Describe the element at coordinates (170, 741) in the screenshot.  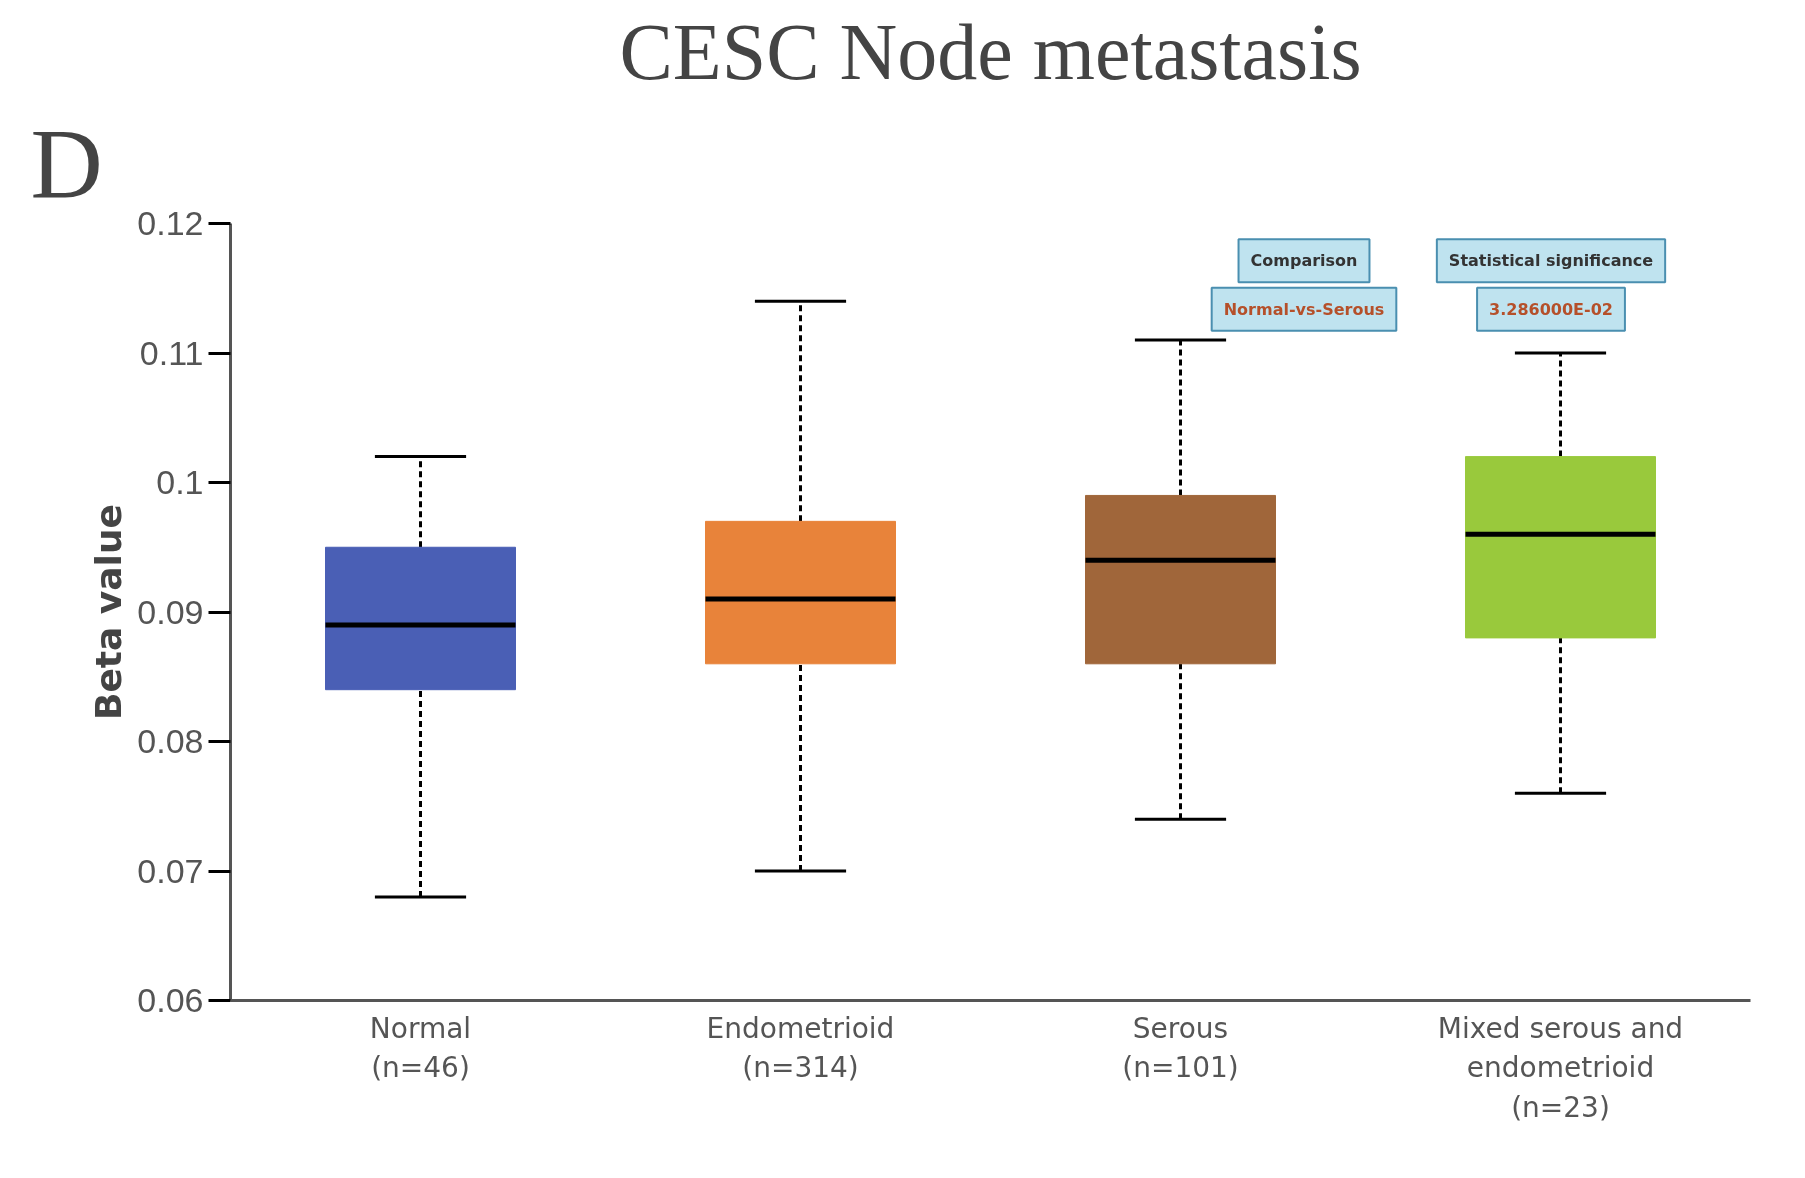
I see `y-tick-label: 0.08` at that location.